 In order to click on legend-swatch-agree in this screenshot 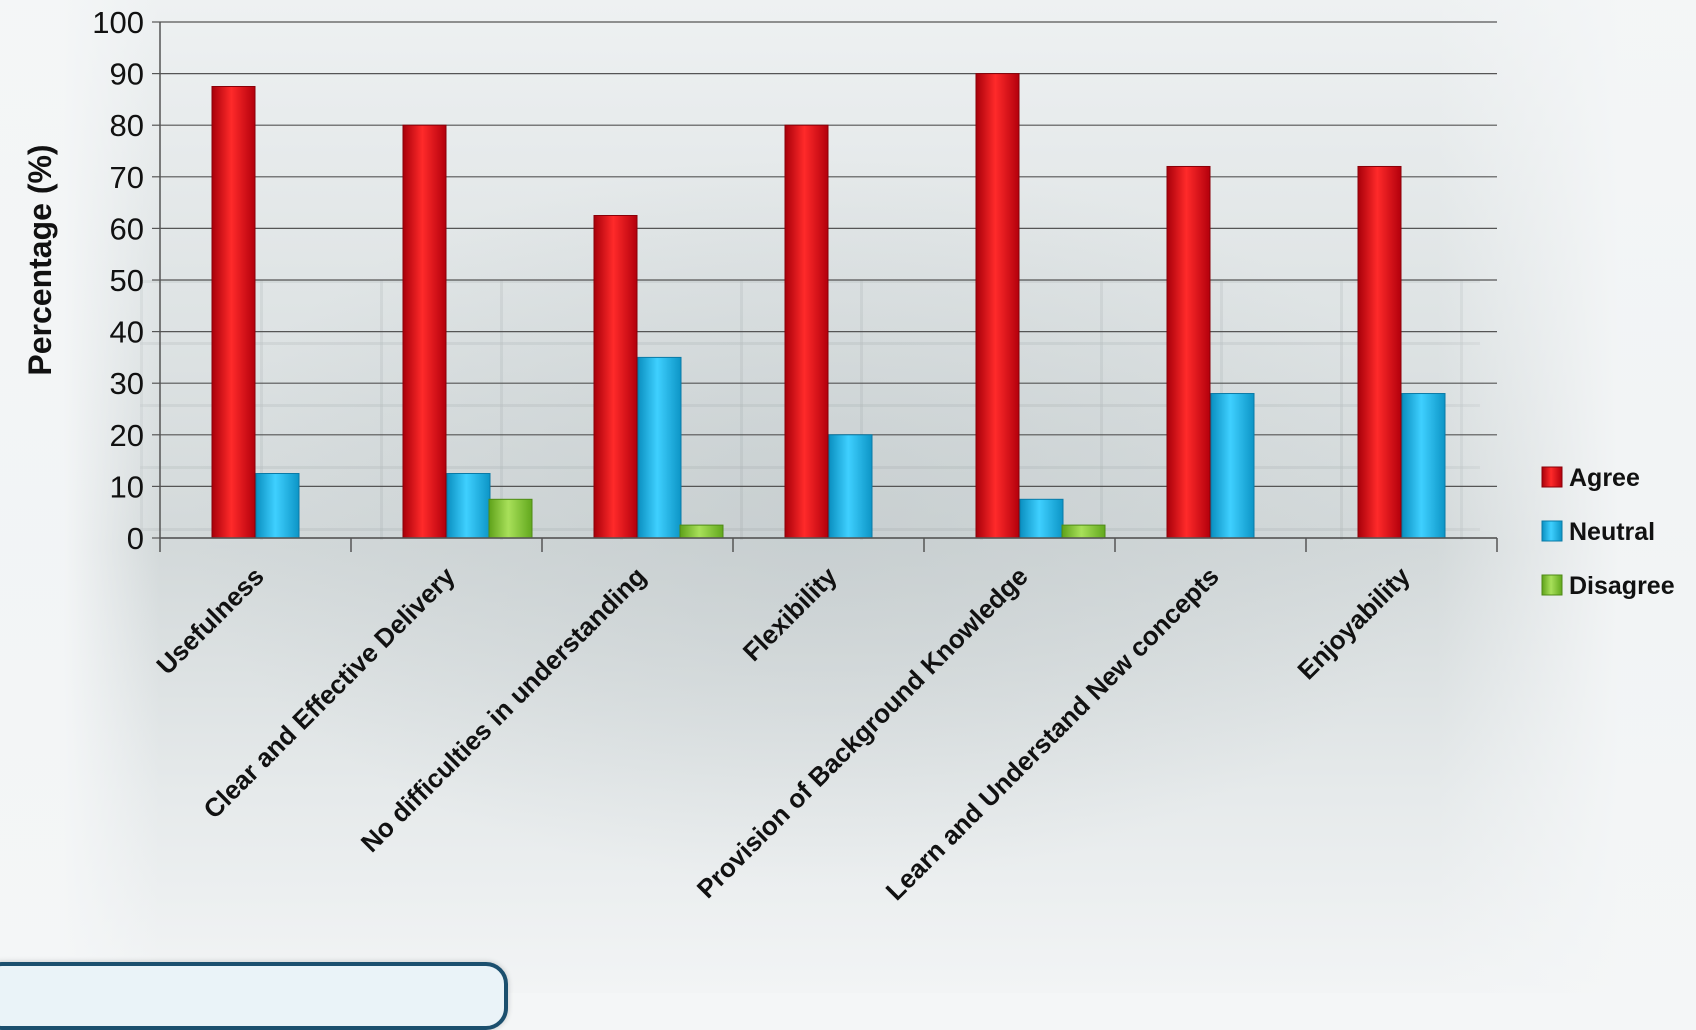, I will do `click(1552, 477)`.